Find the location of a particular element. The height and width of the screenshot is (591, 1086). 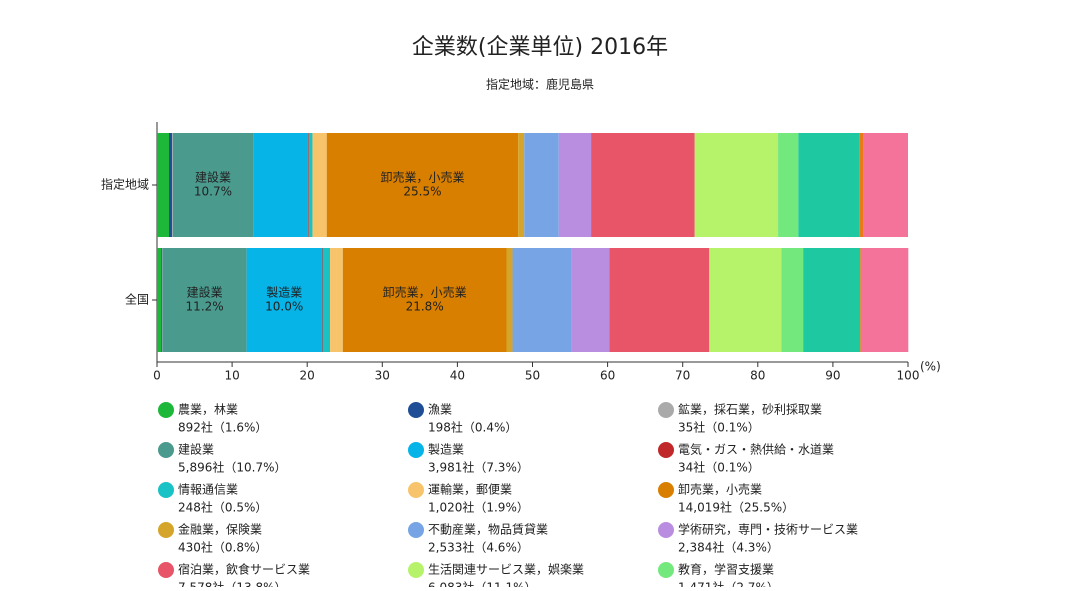

legend-label: 学術研究，専門・技術サービス業 is located at coordinates (768, 529).